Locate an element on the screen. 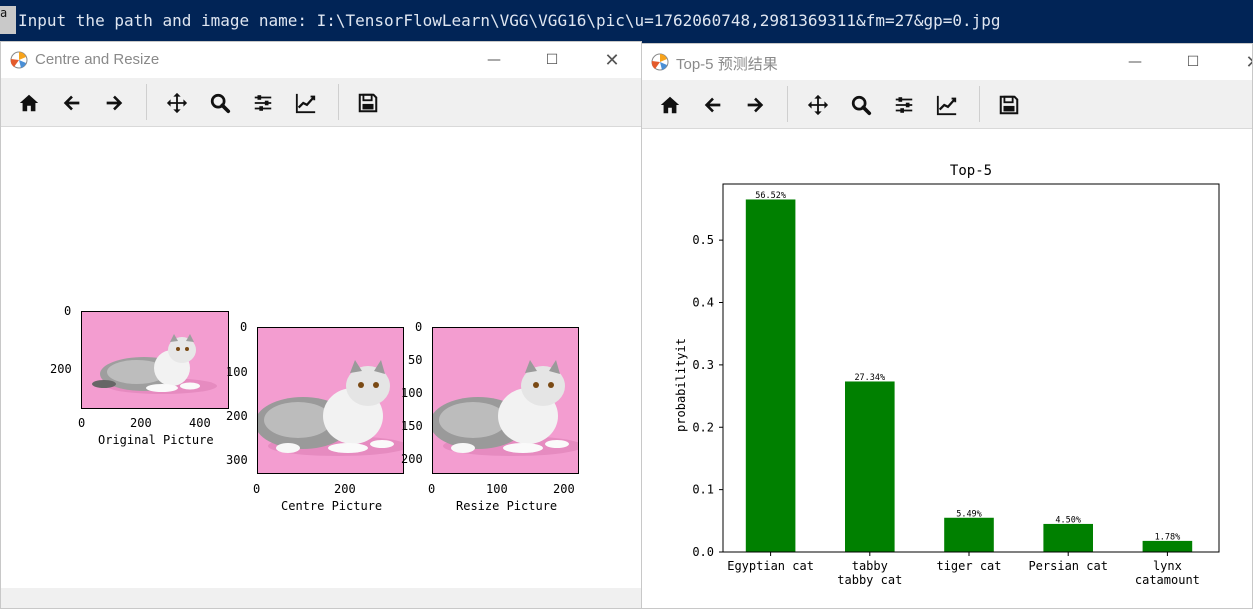 The width and height of the screenshot is (1253, 609). title-bar: Top-5 预测结果 — ☐ ✕ is located at coordinates (947, 62).